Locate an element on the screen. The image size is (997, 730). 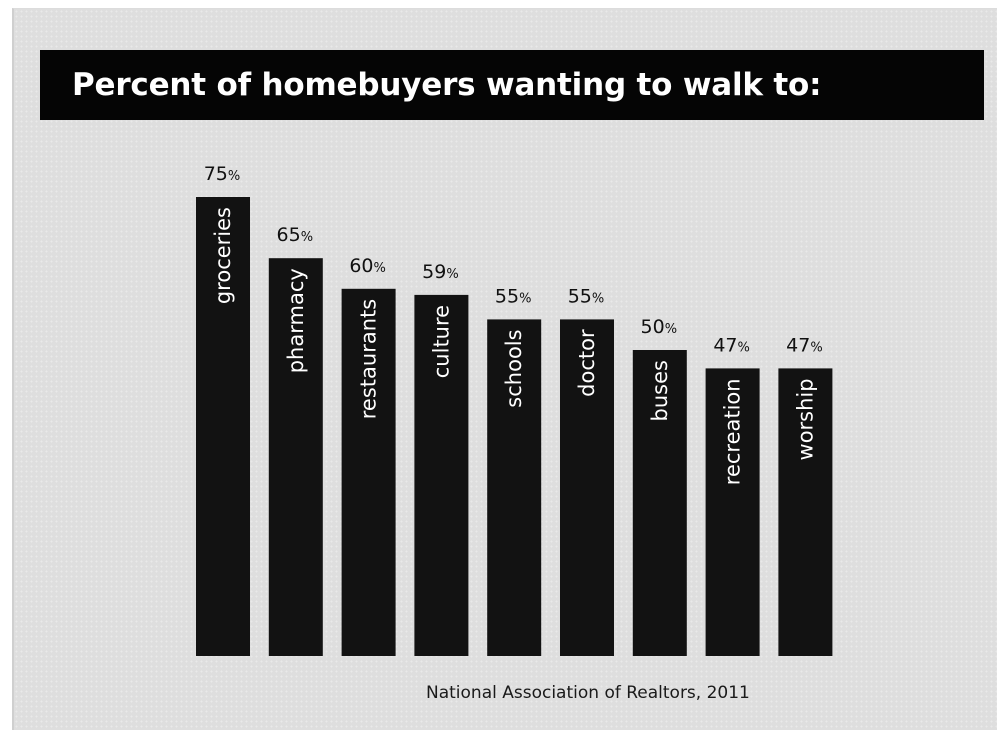
bar-label-restaurants: restaurants is located at coordinates (369, 359).